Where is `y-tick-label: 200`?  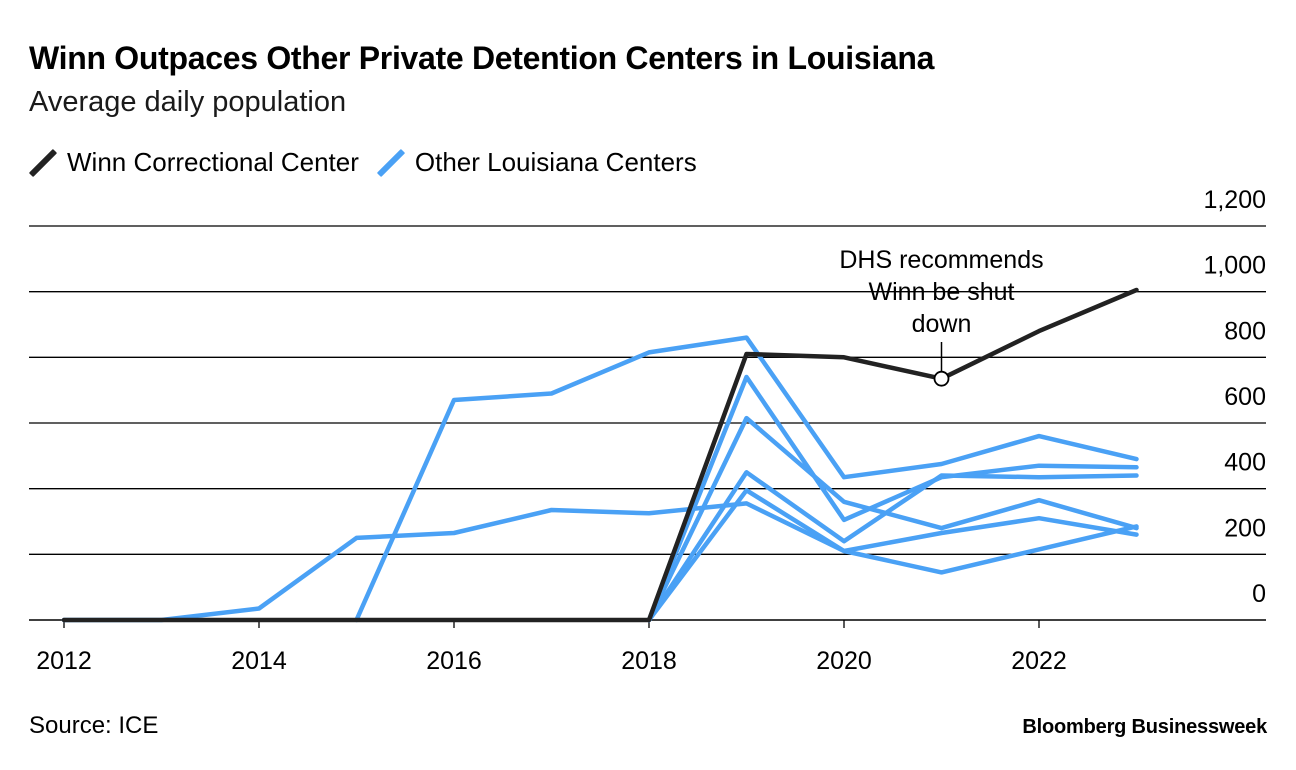 y-tick-label: 200 is located at coordinates (1245, 528).